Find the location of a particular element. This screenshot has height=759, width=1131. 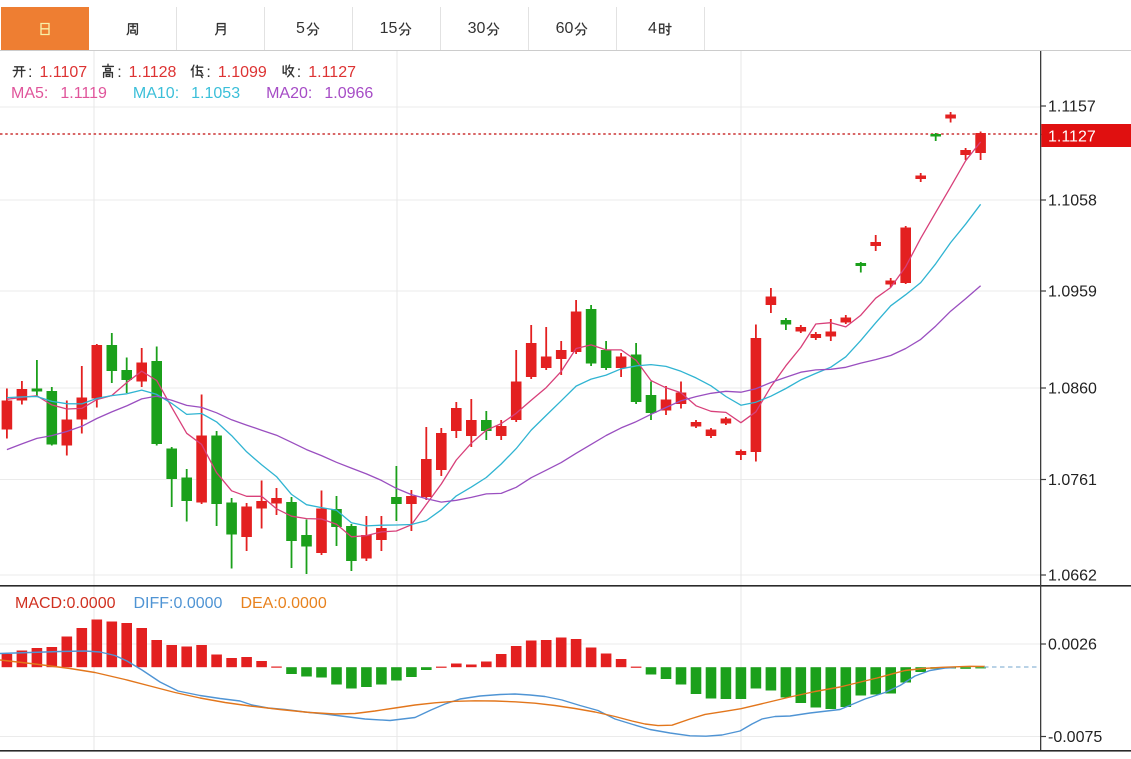

svg-text: -0.0075 is located at coordinates (1075, 737).